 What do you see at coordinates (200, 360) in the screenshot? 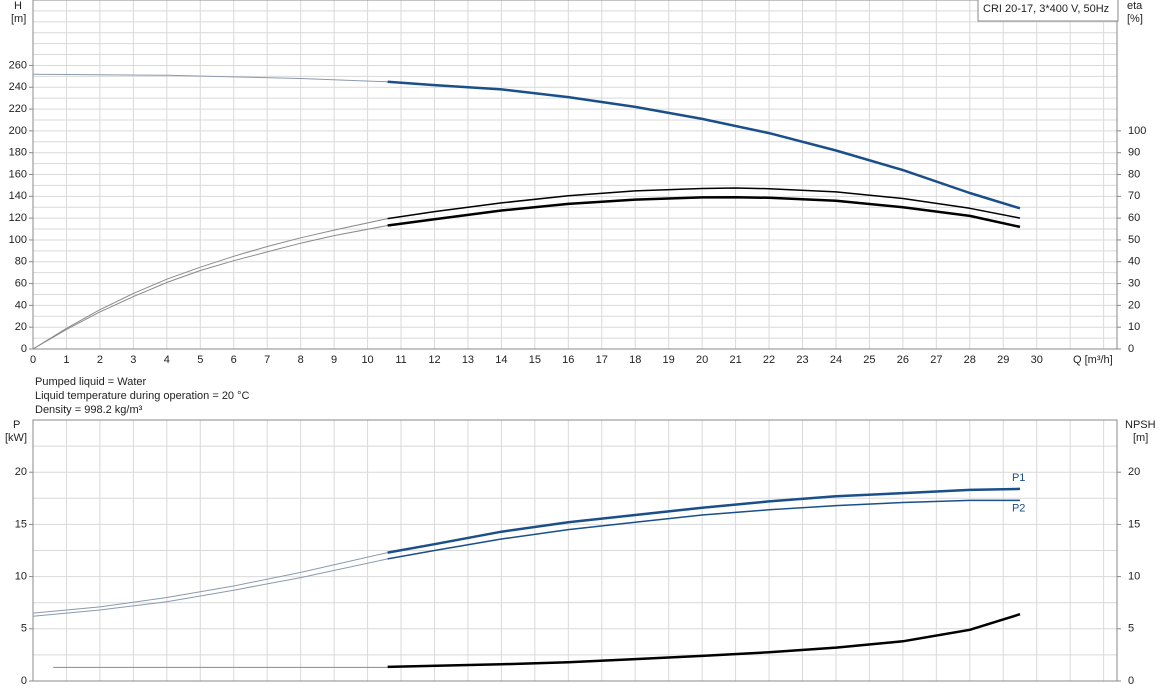
I see `x-tick-label: 5` at bounding box center [200, 360].